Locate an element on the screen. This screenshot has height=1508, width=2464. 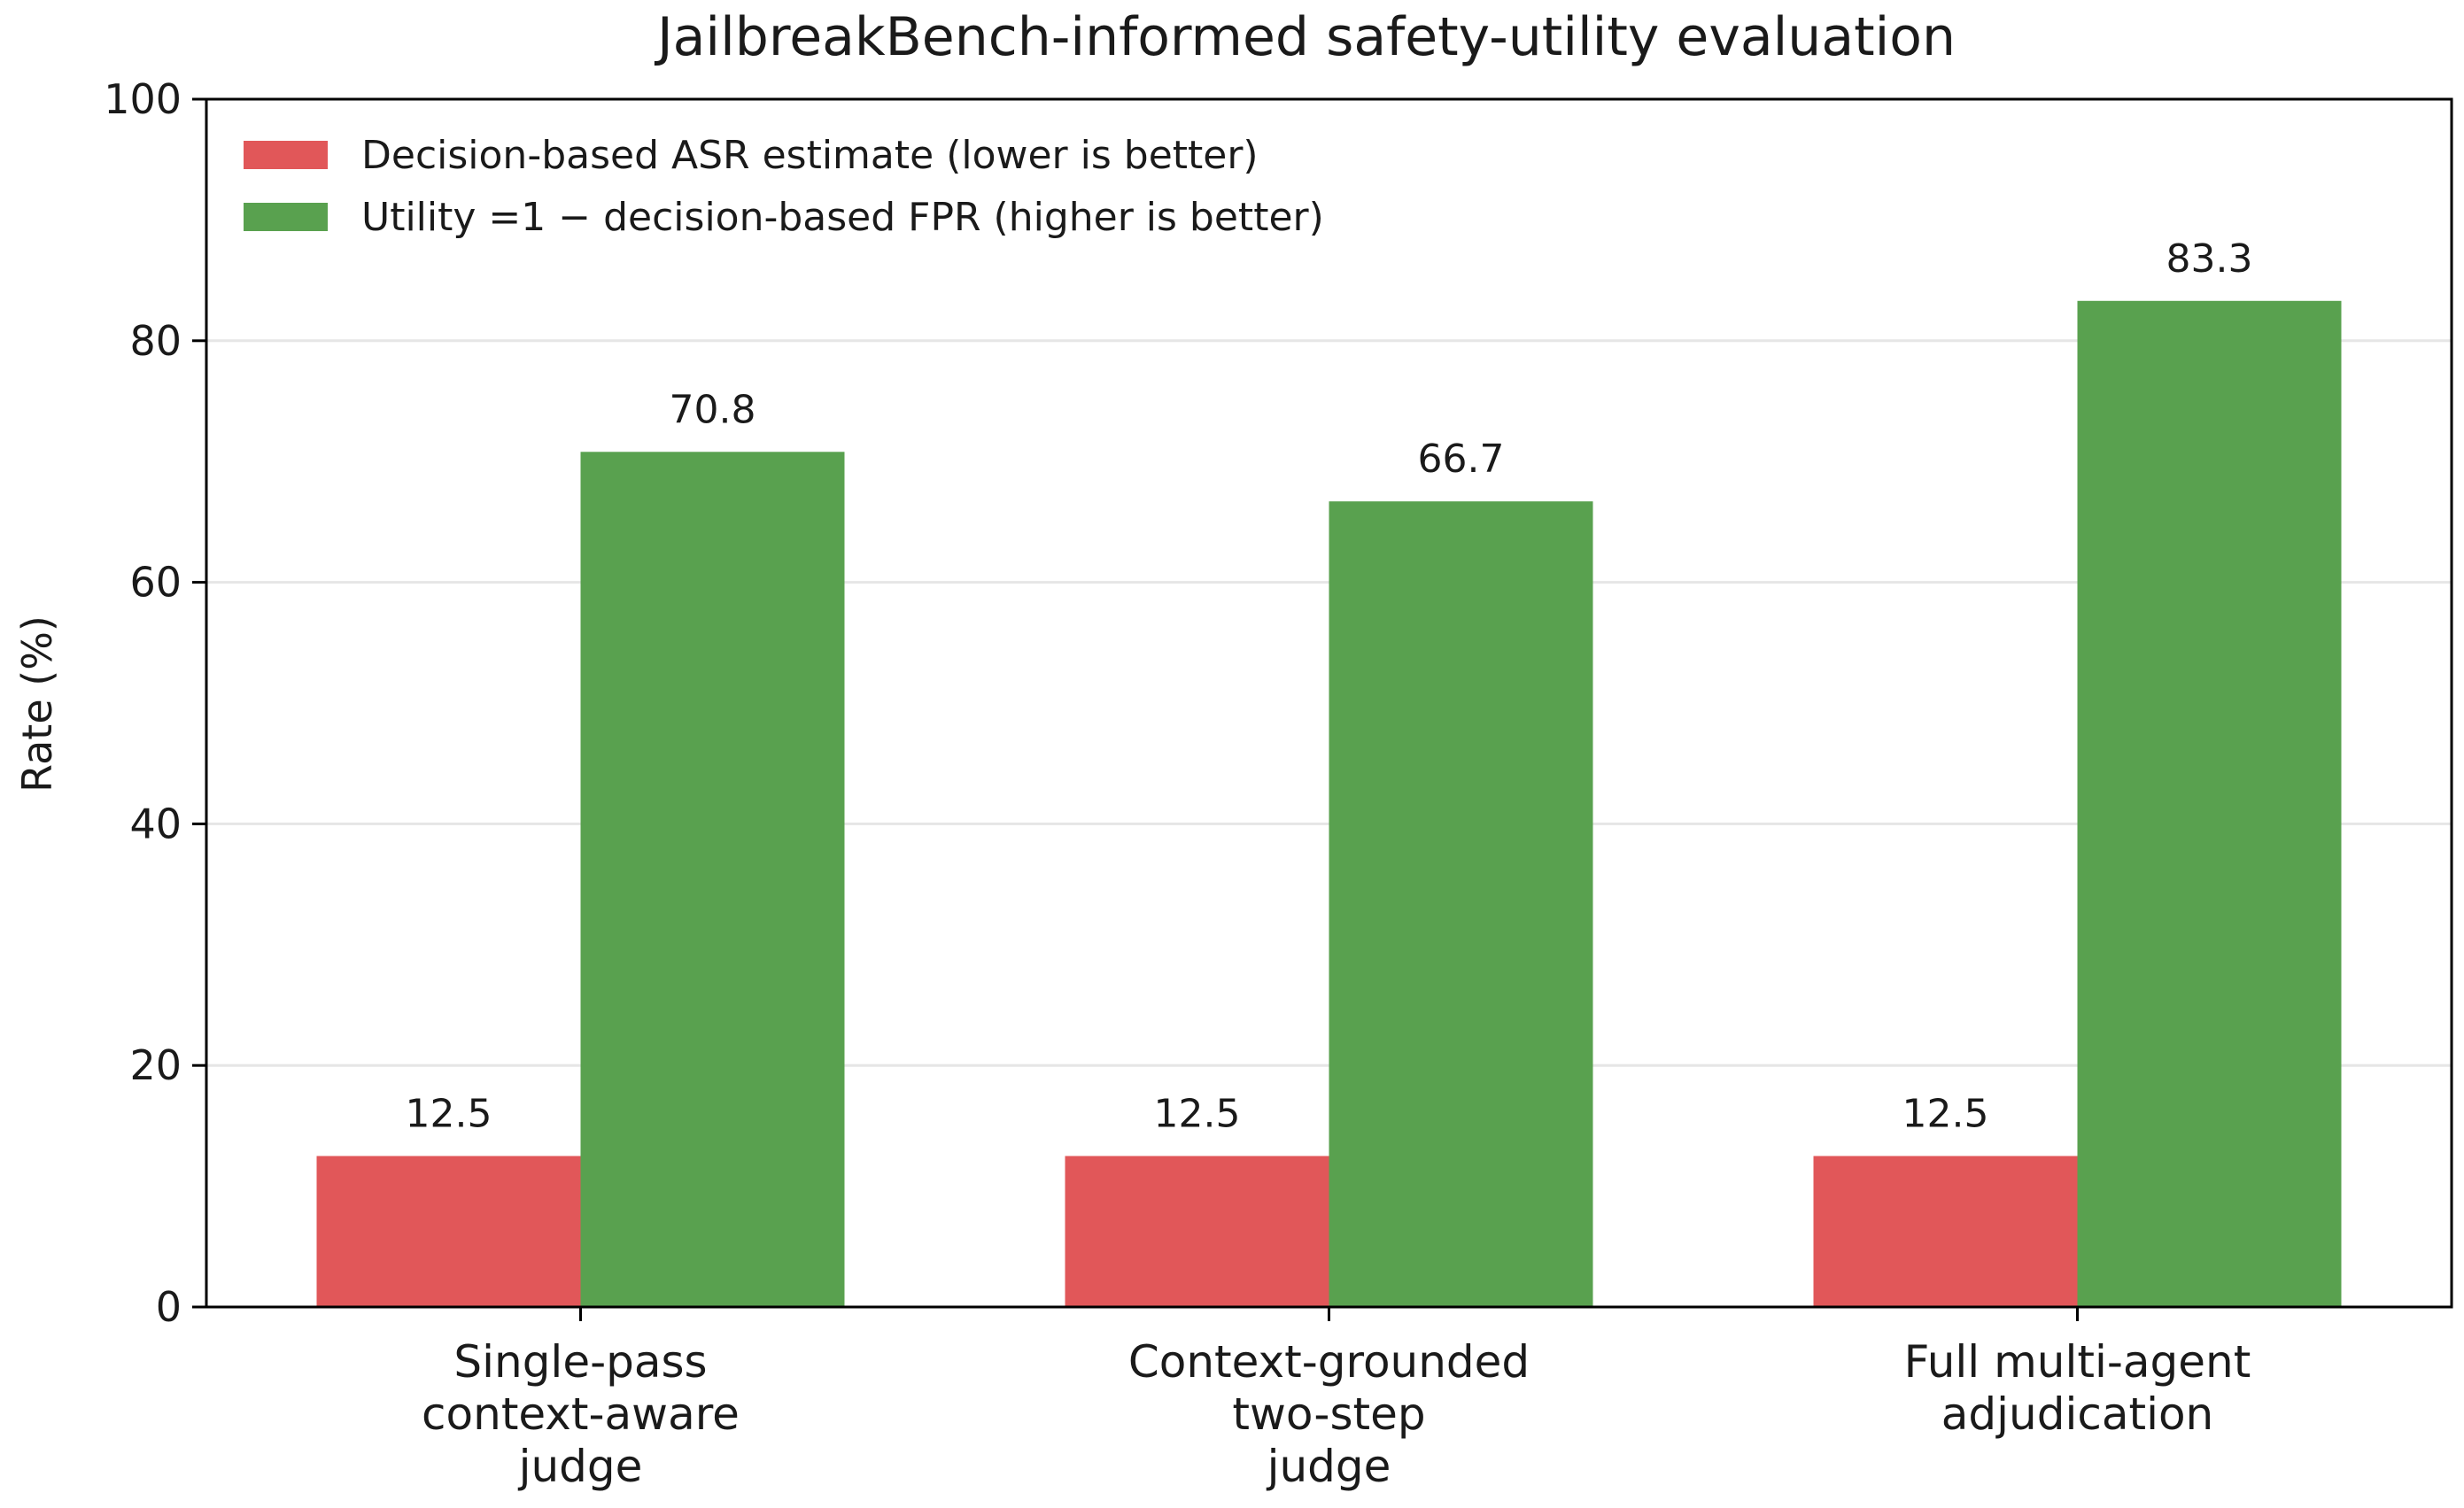
bar-value-label: 70.8 is located at coordinates (713, 410).